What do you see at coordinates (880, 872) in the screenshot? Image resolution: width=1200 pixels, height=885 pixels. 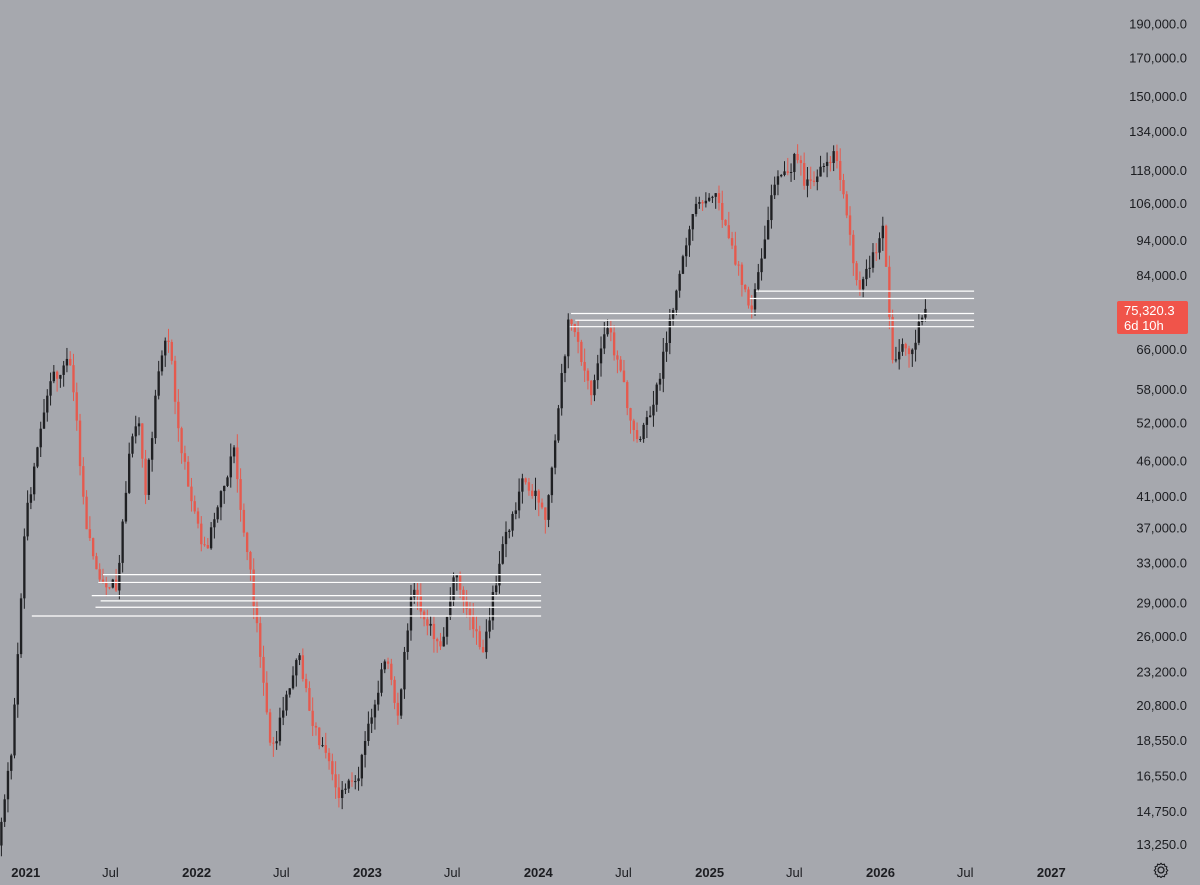 I see `time-tick-label: 2026` at bounding box center [880, 872].